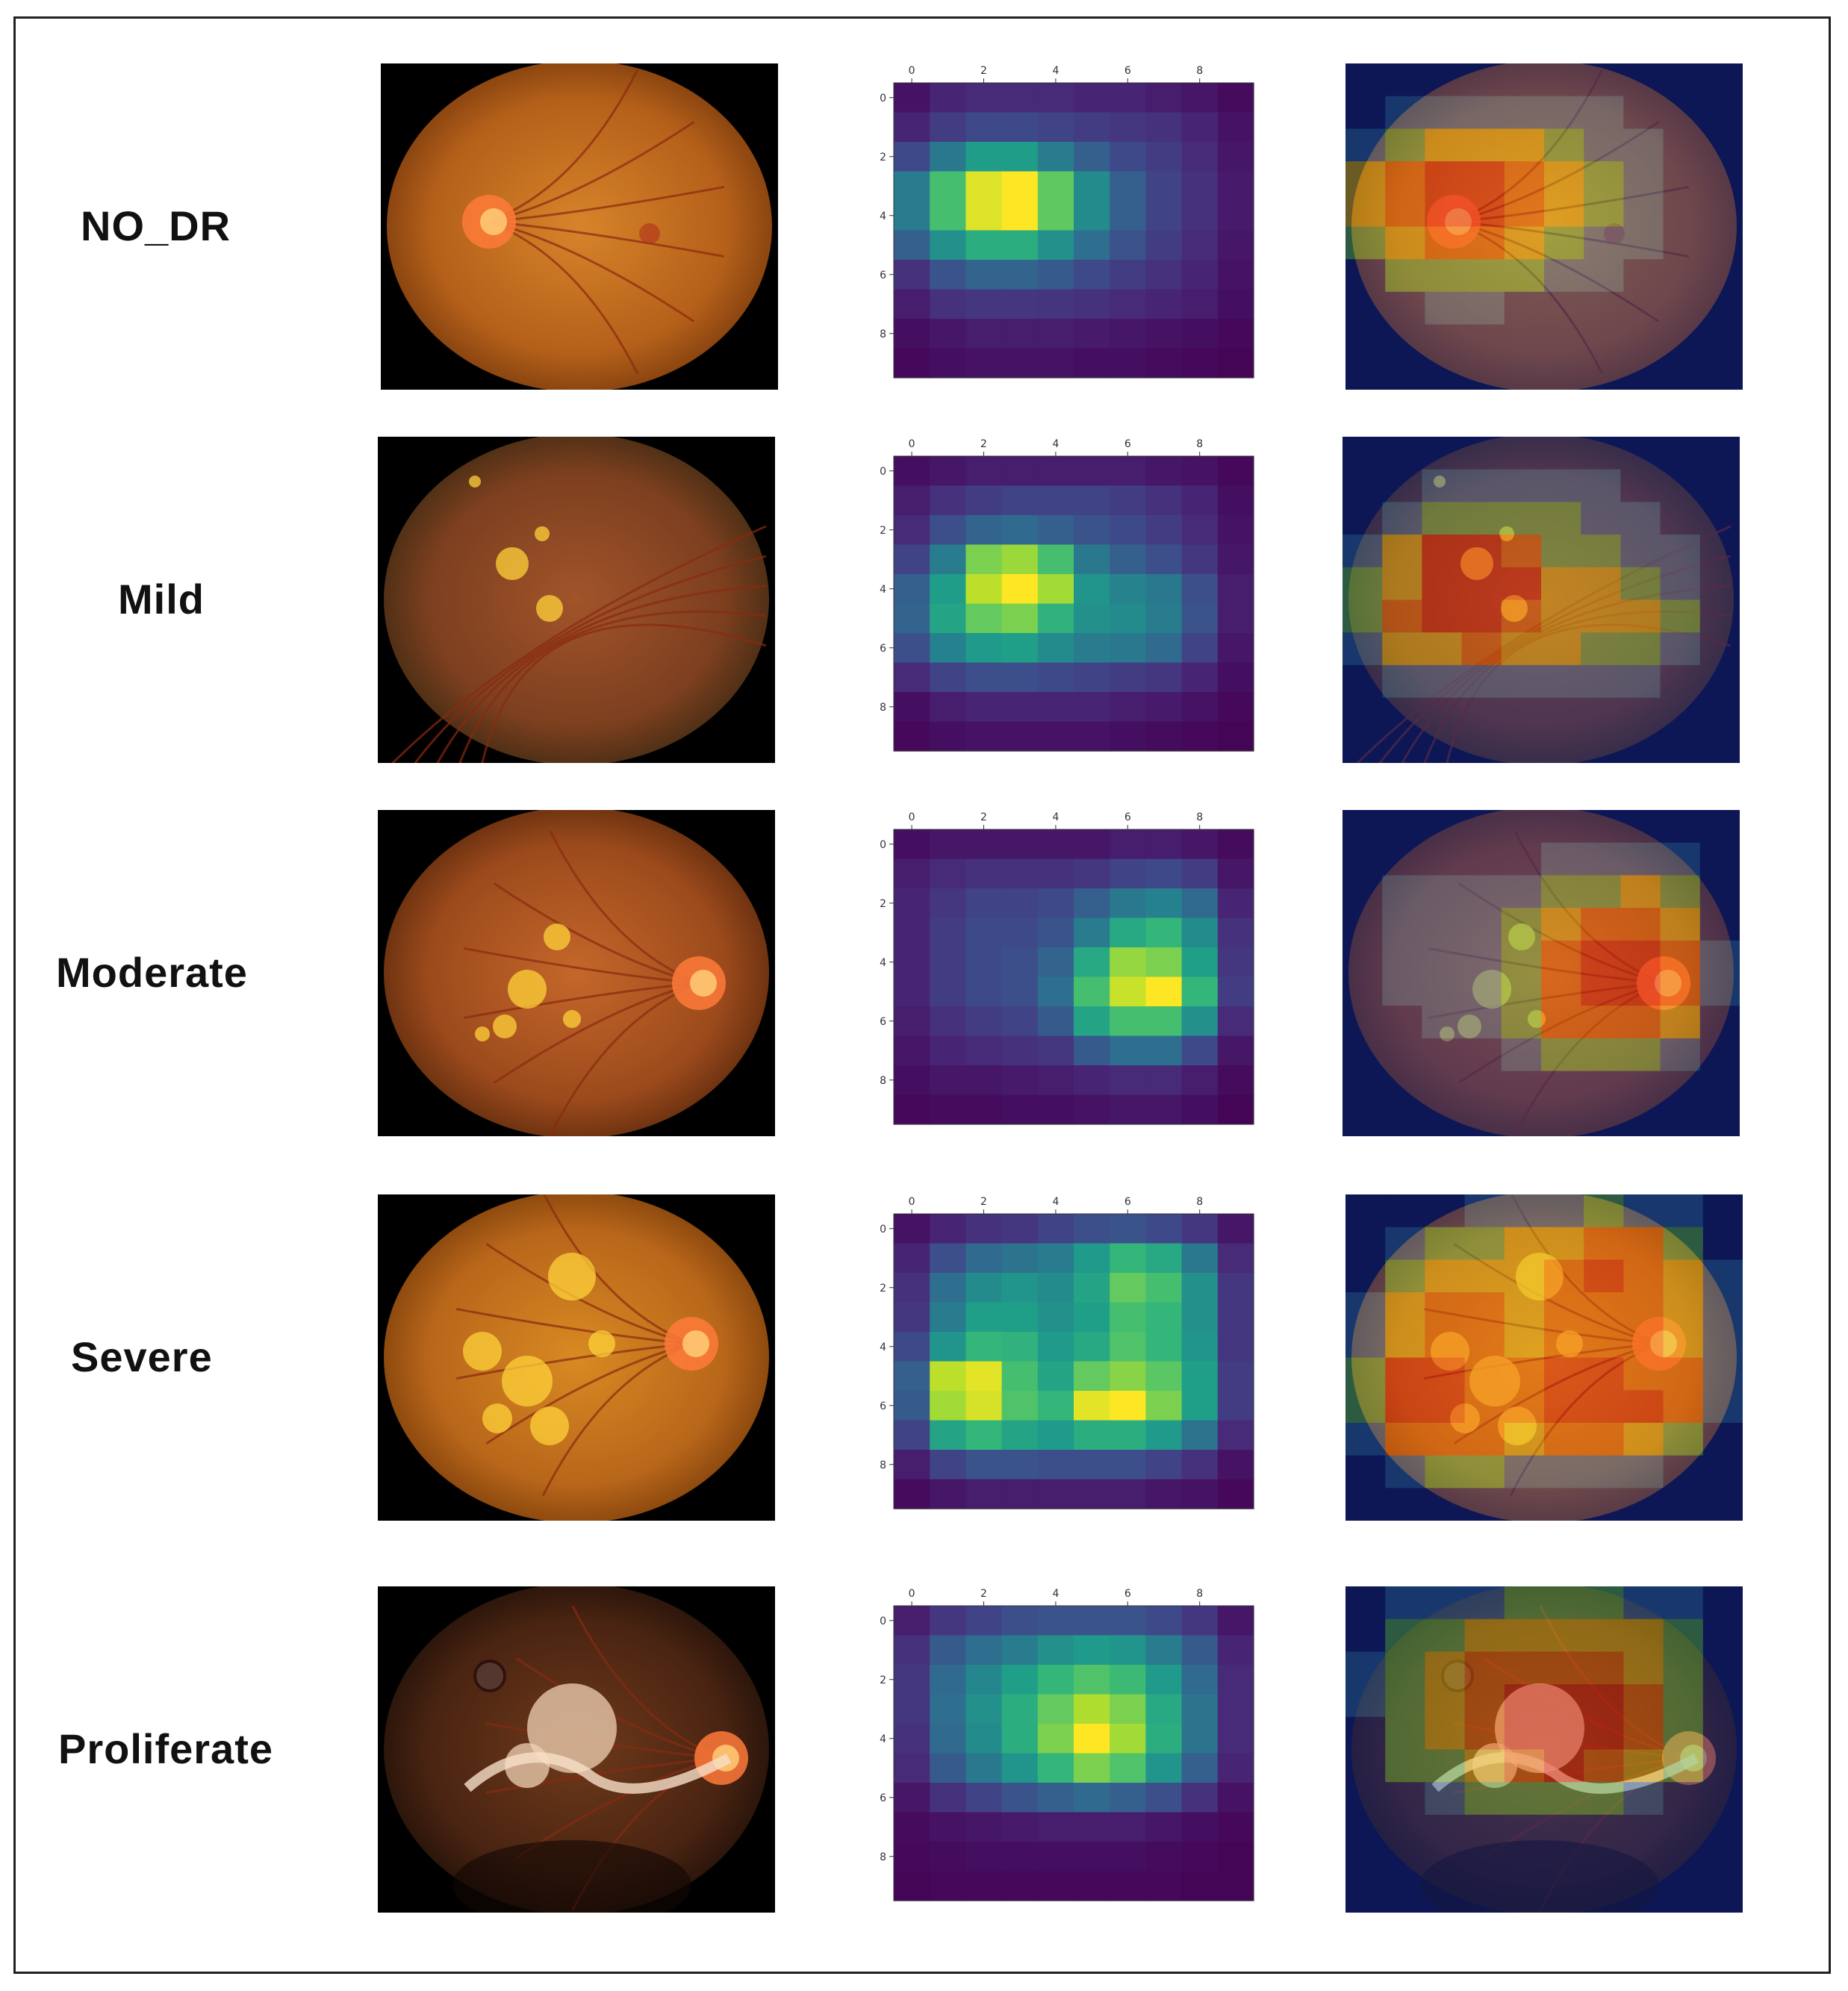 This screenshot has height=1991, width=1848. Describe the element at coordinates (1200, 334) in the screenshot. I see `heatmap-cell-r8-c8` at that location.